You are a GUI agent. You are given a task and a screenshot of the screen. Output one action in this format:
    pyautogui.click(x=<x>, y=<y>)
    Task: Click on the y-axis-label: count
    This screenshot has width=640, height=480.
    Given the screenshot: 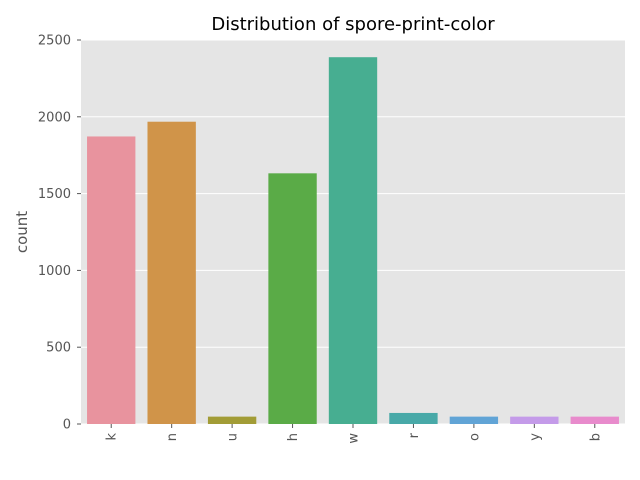 What is the action you would take?
    pyautogui.click(x=22, y=232)
    